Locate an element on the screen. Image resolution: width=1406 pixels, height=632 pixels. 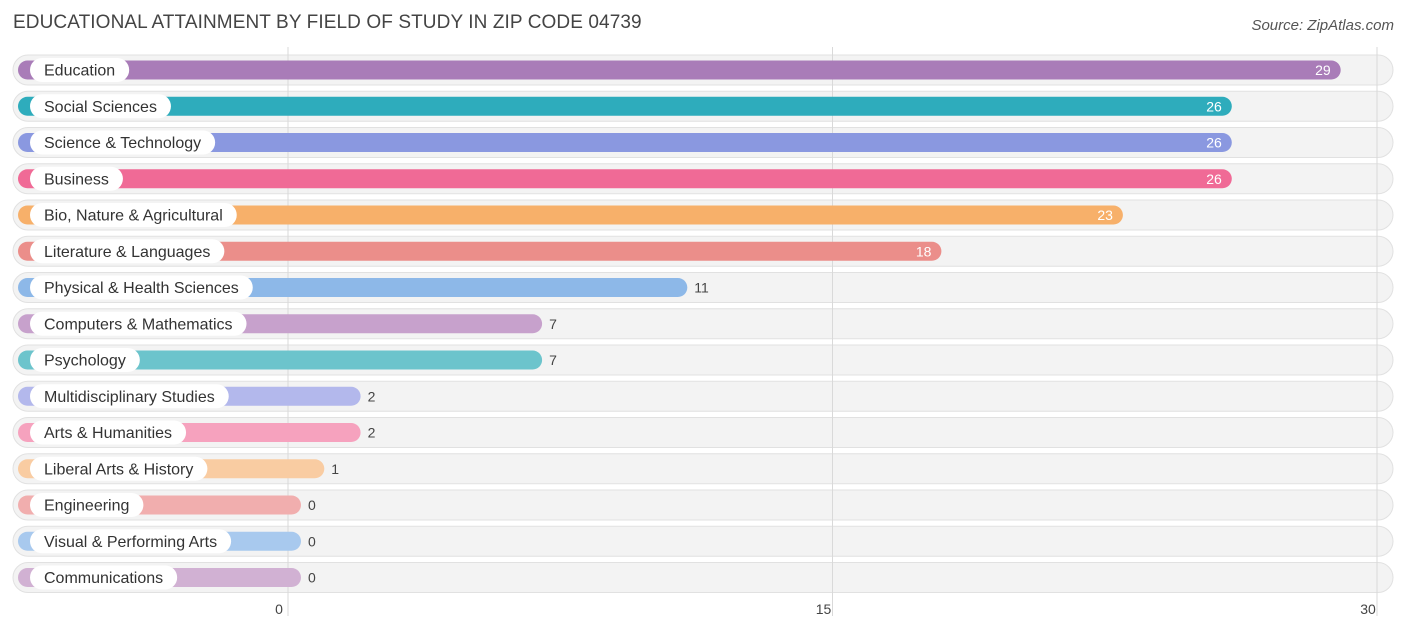
bar-label: Visual & Performing Arts is located at coordinates (130, 542).